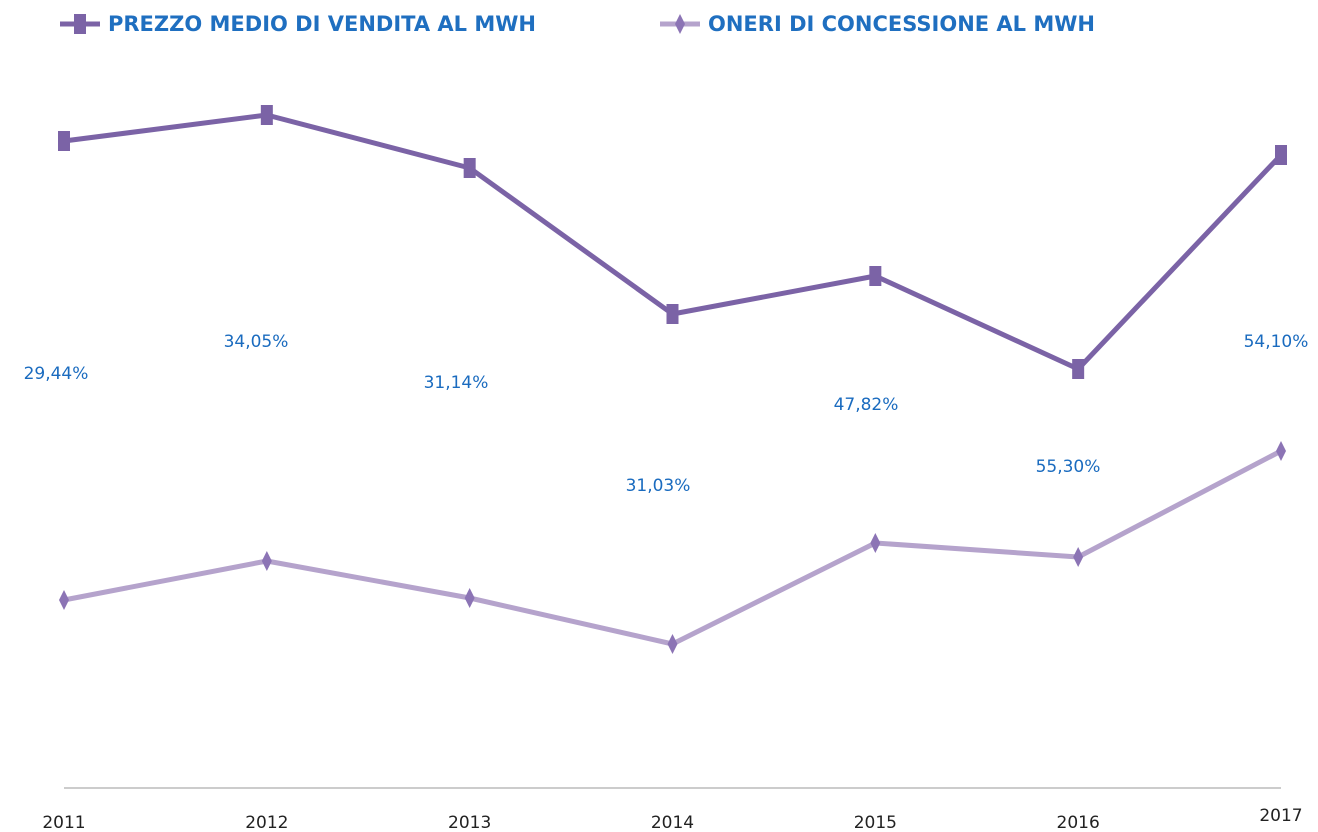 This screenshot has height=832, width=1318. Describe the element at coordinates (256, 342) in the screenshot. I see `ratio-label: 34,05%` at that location.